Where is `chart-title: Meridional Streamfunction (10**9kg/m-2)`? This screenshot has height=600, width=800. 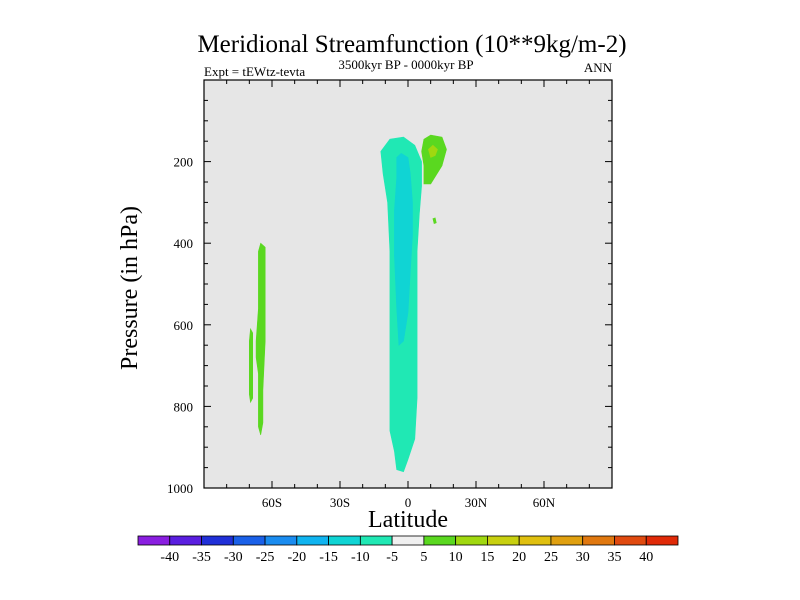 chart-title: Meridional Streamfunction (10**9kg/m-2) is located at coordinates (411, 44).